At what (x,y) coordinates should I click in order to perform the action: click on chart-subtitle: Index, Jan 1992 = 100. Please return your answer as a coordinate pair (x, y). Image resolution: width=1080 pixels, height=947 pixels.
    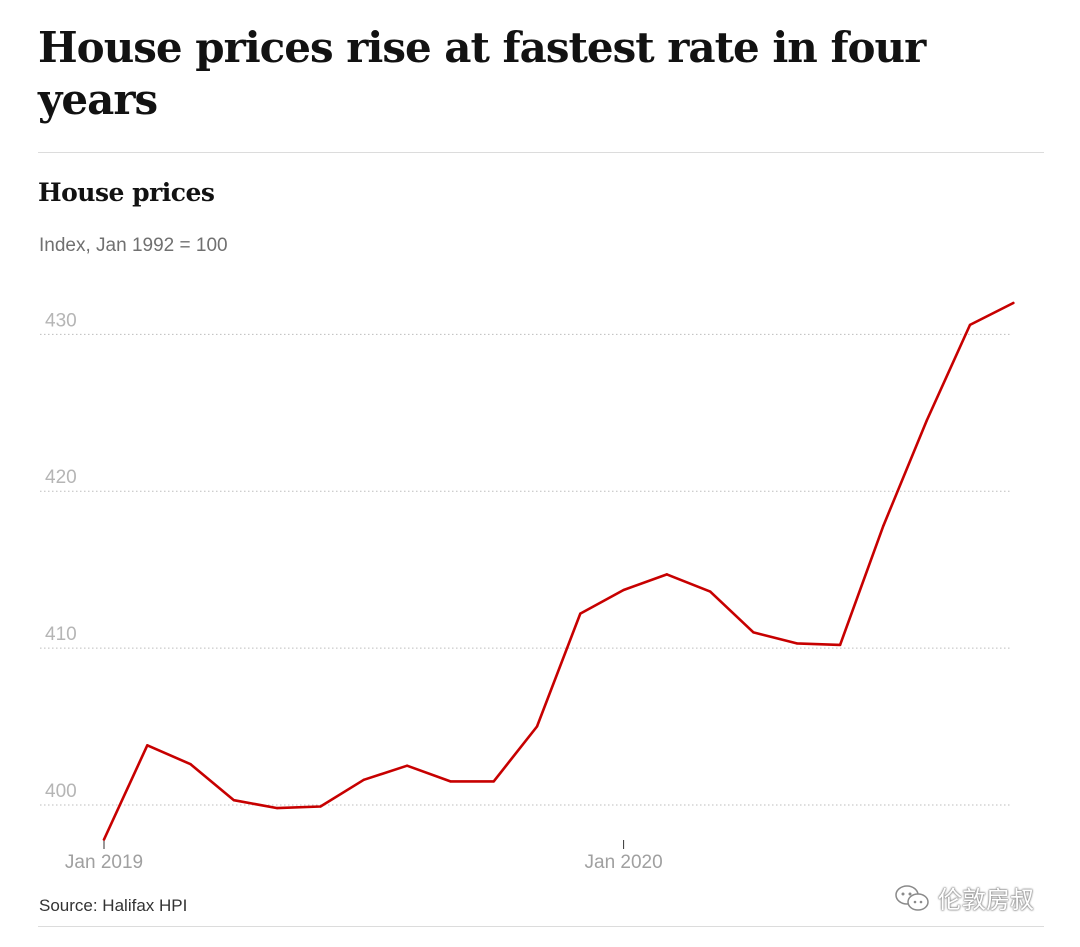
    Looking at the image, I should click on (133, 245).